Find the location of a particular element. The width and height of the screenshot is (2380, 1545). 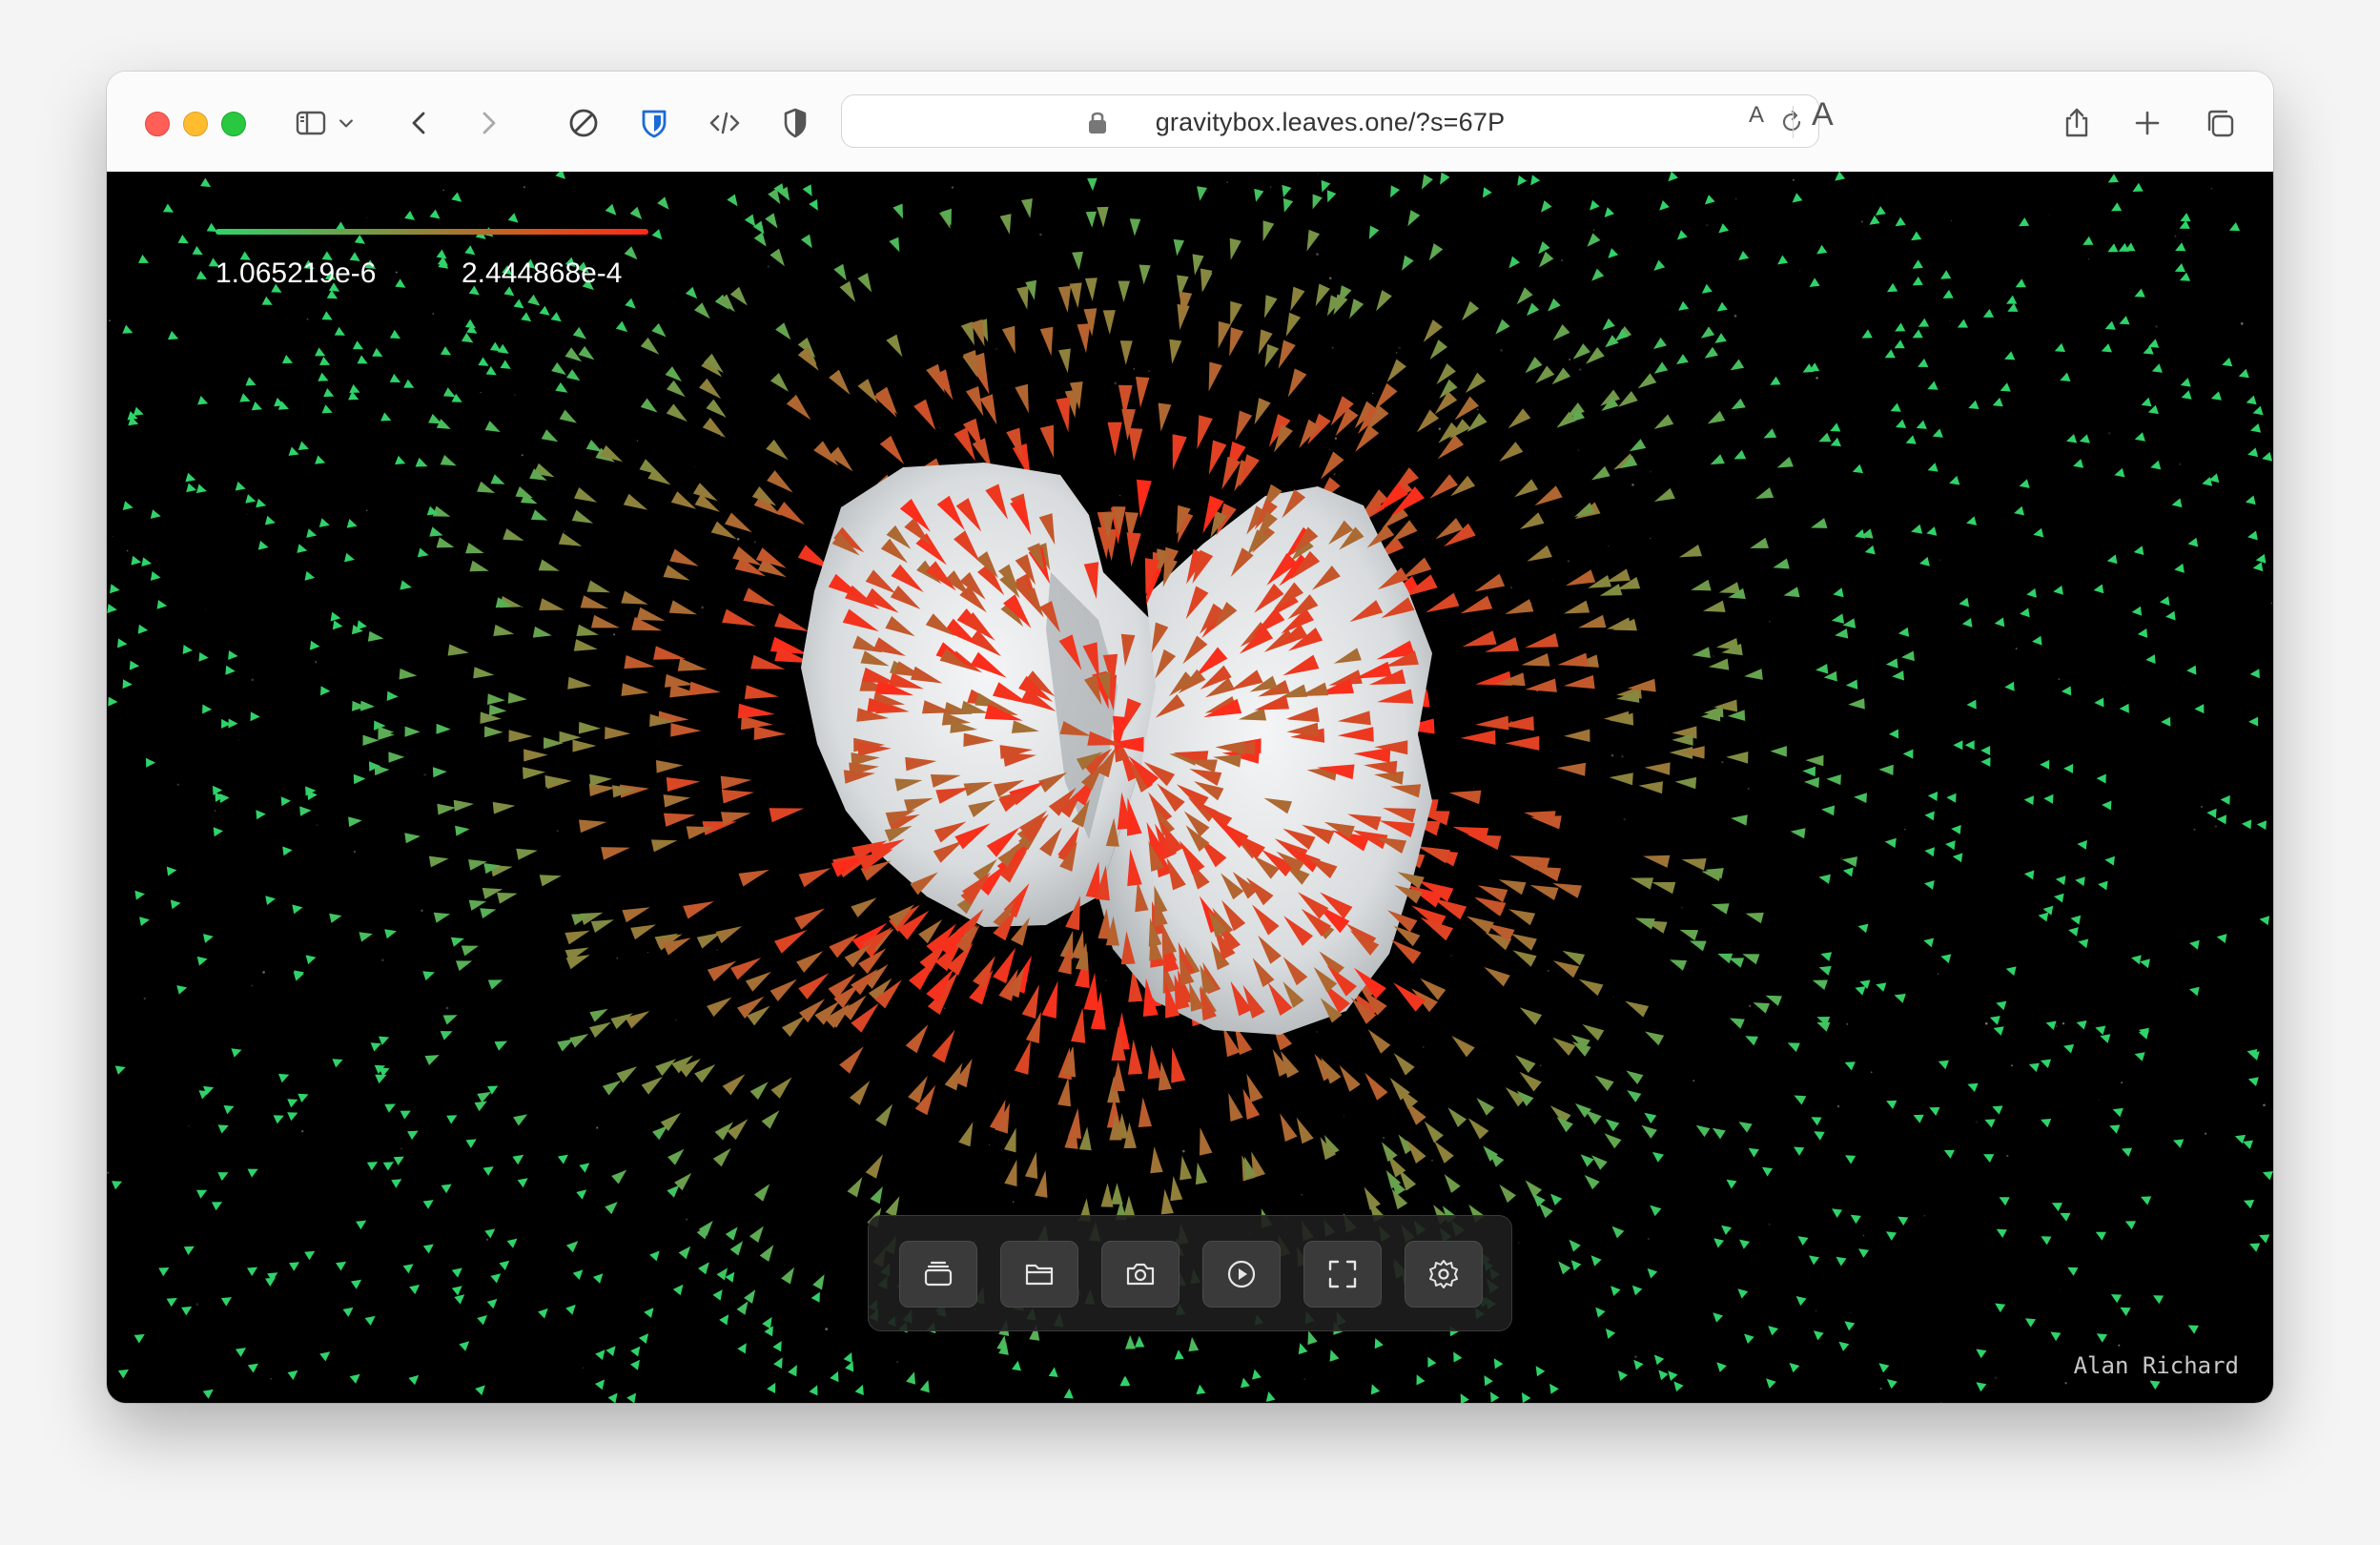

address-bar: gravitybox.leaves.one/?s=67P is located at coordinates (1330, 121).